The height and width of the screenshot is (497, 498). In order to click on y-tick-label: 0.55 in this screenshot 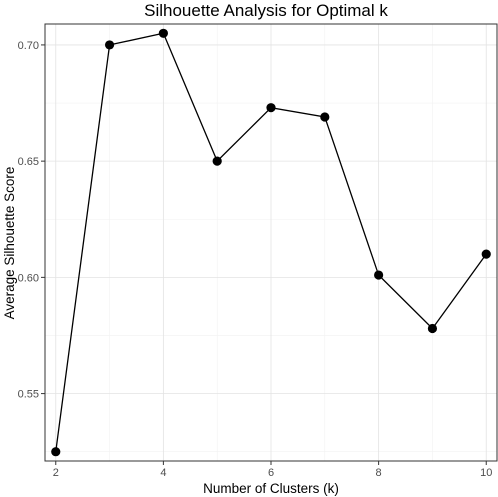, I will do `click(28, 395)`.